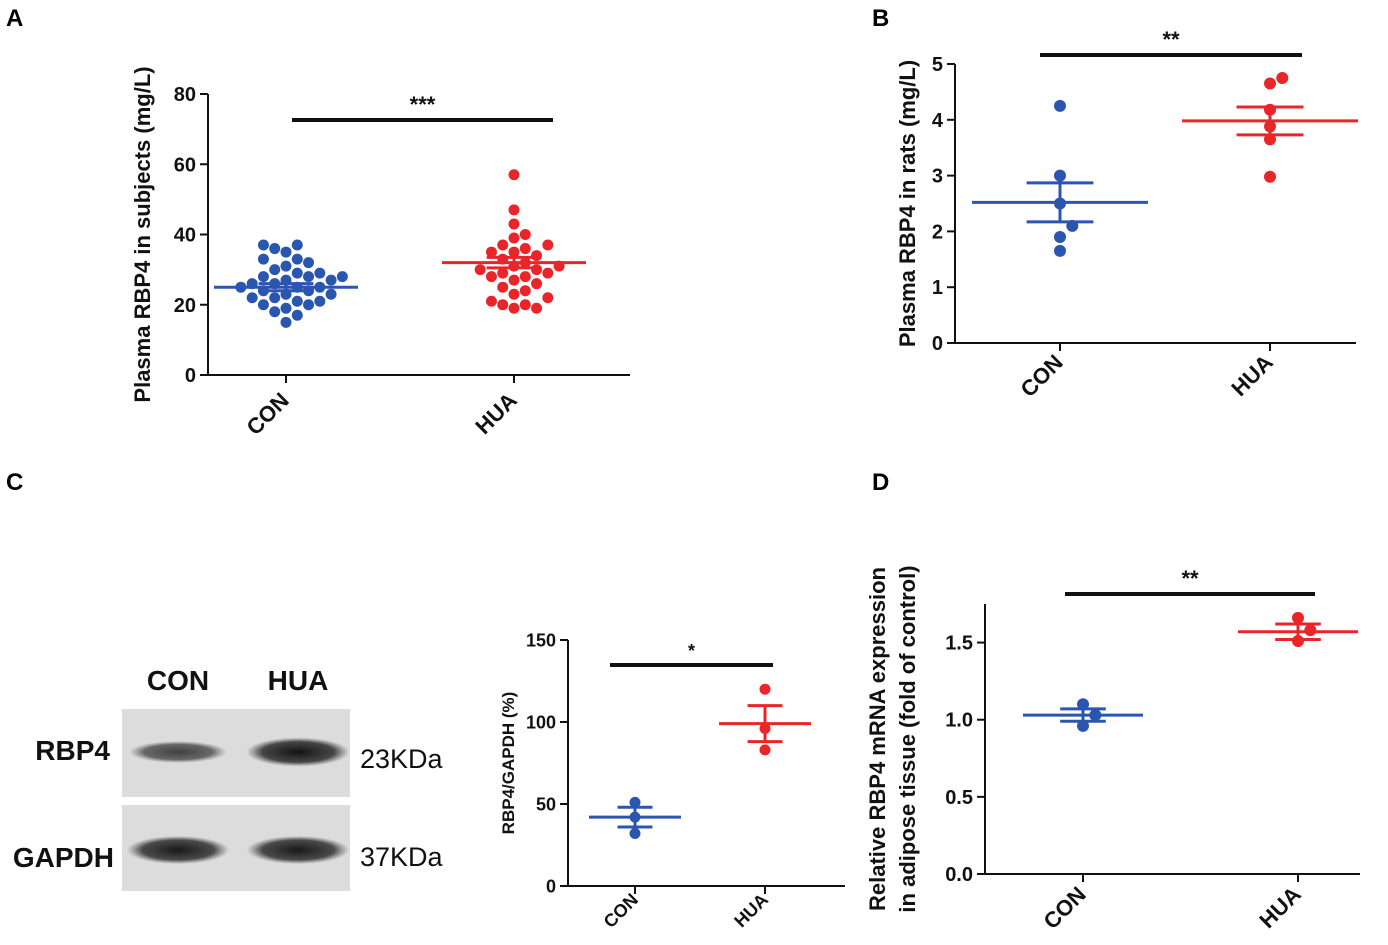  What do you see at coordinates (937, 177) in the screenshot?
I see `y-tick-label: 3` at bounding box center [937, 177].